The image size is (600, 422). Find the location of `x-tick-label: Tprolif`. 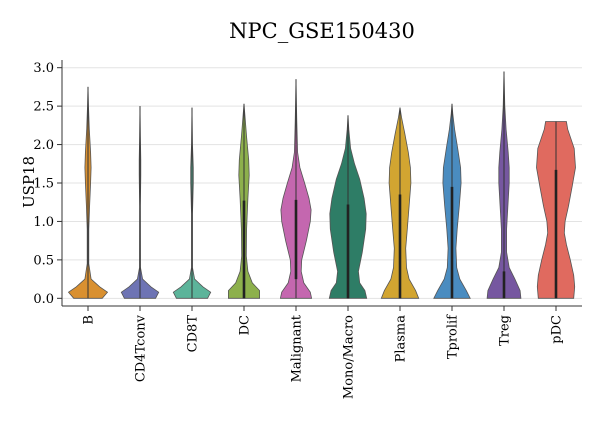

x-tick-label: Tprolif is located at coordinates (453, 336).